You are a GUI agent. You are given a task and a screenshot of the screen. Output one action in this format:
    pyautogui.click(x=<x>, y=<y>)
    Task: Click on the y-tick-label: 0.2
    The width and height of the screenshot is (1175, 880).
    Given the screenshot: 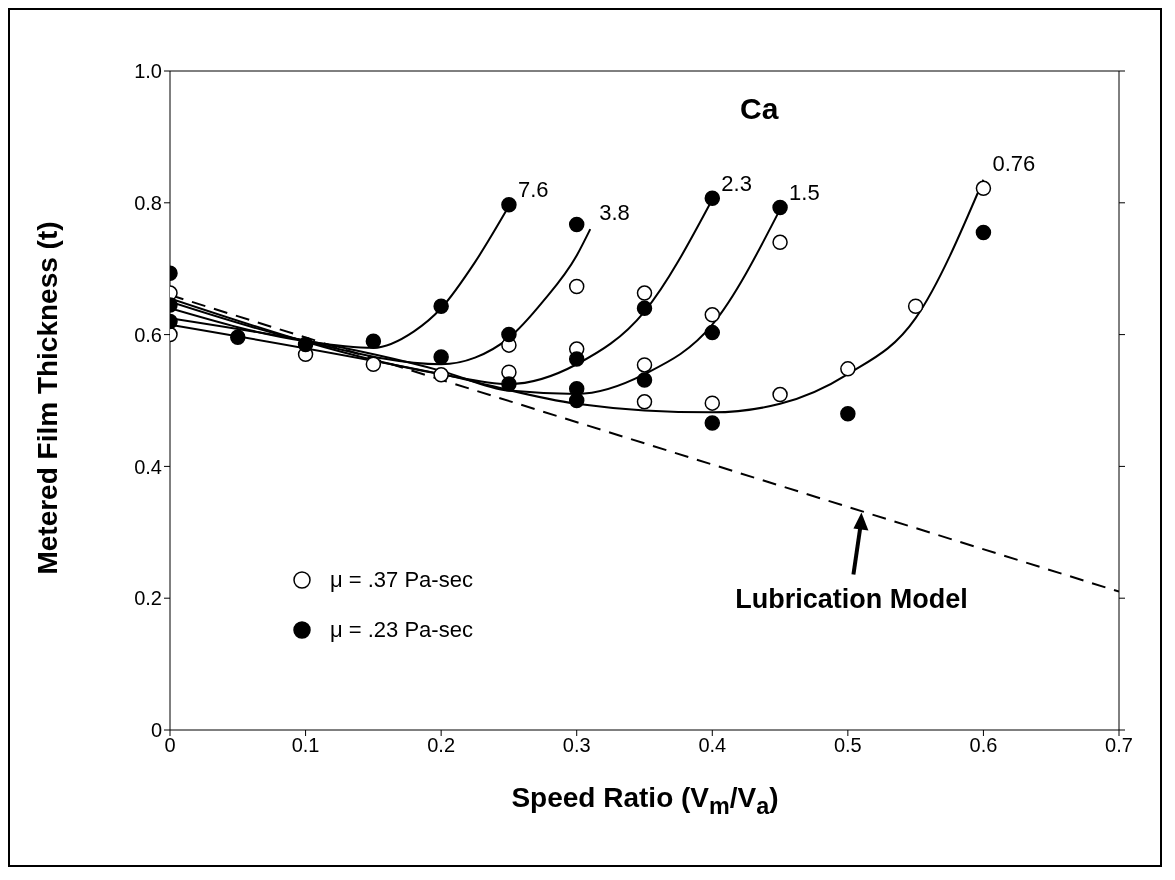 What is the action you would take?
    pyautogui.click(x=148, y=598)
    